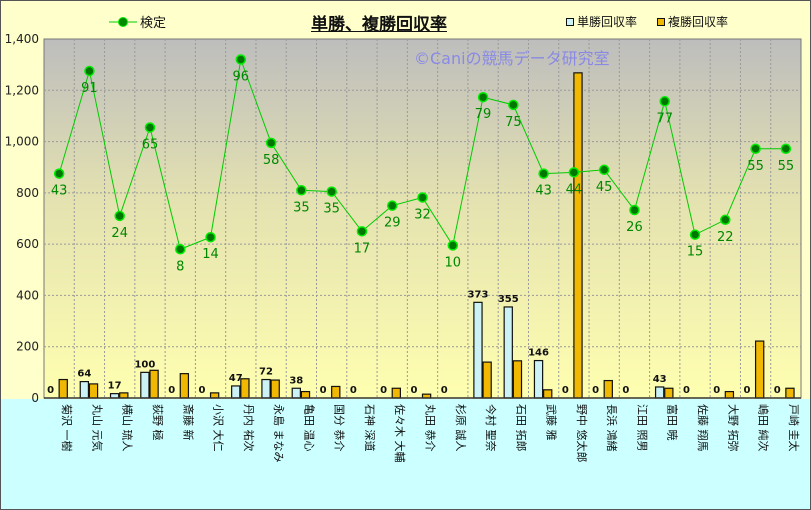 The height and width of the screenshot is (510, 811). I want to click on x-category-label: 菊沢 一樹, so click(67, 428).